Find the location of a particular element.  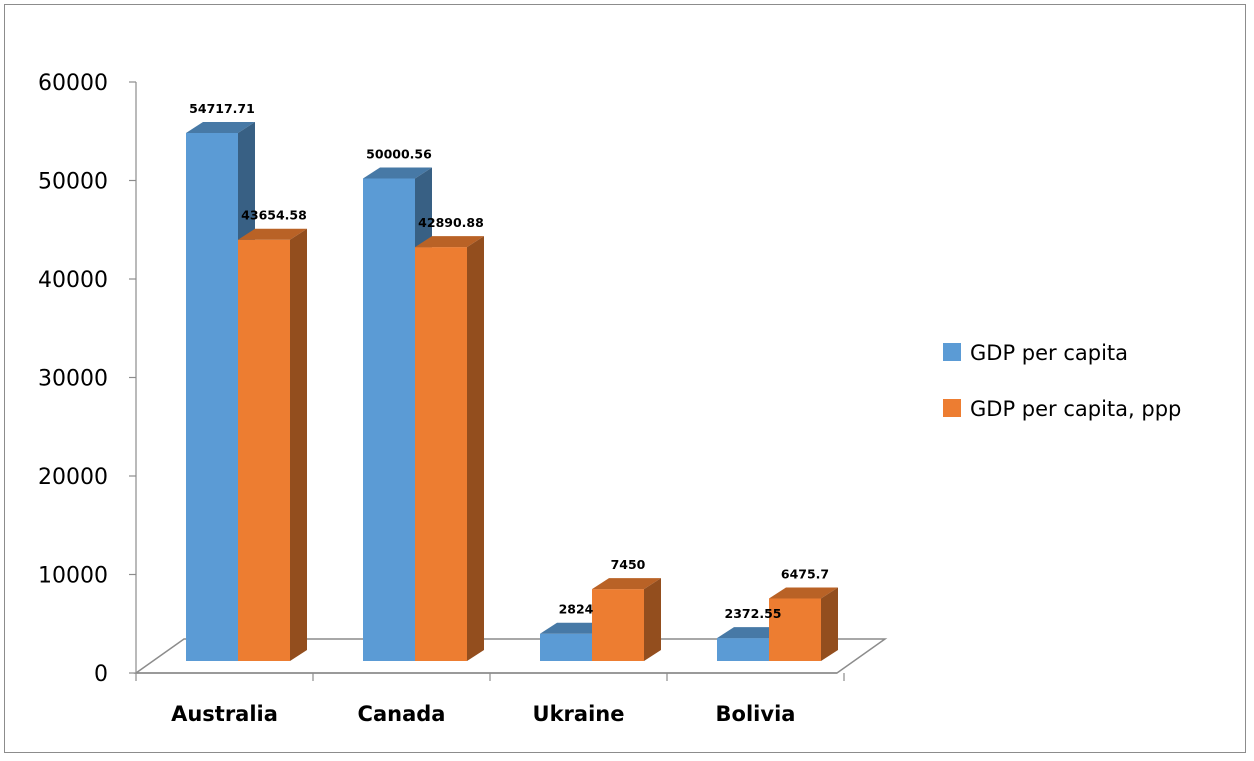

category-labels: Australia Canada Ukraine Bolivia is located at coordinates (483, 714).